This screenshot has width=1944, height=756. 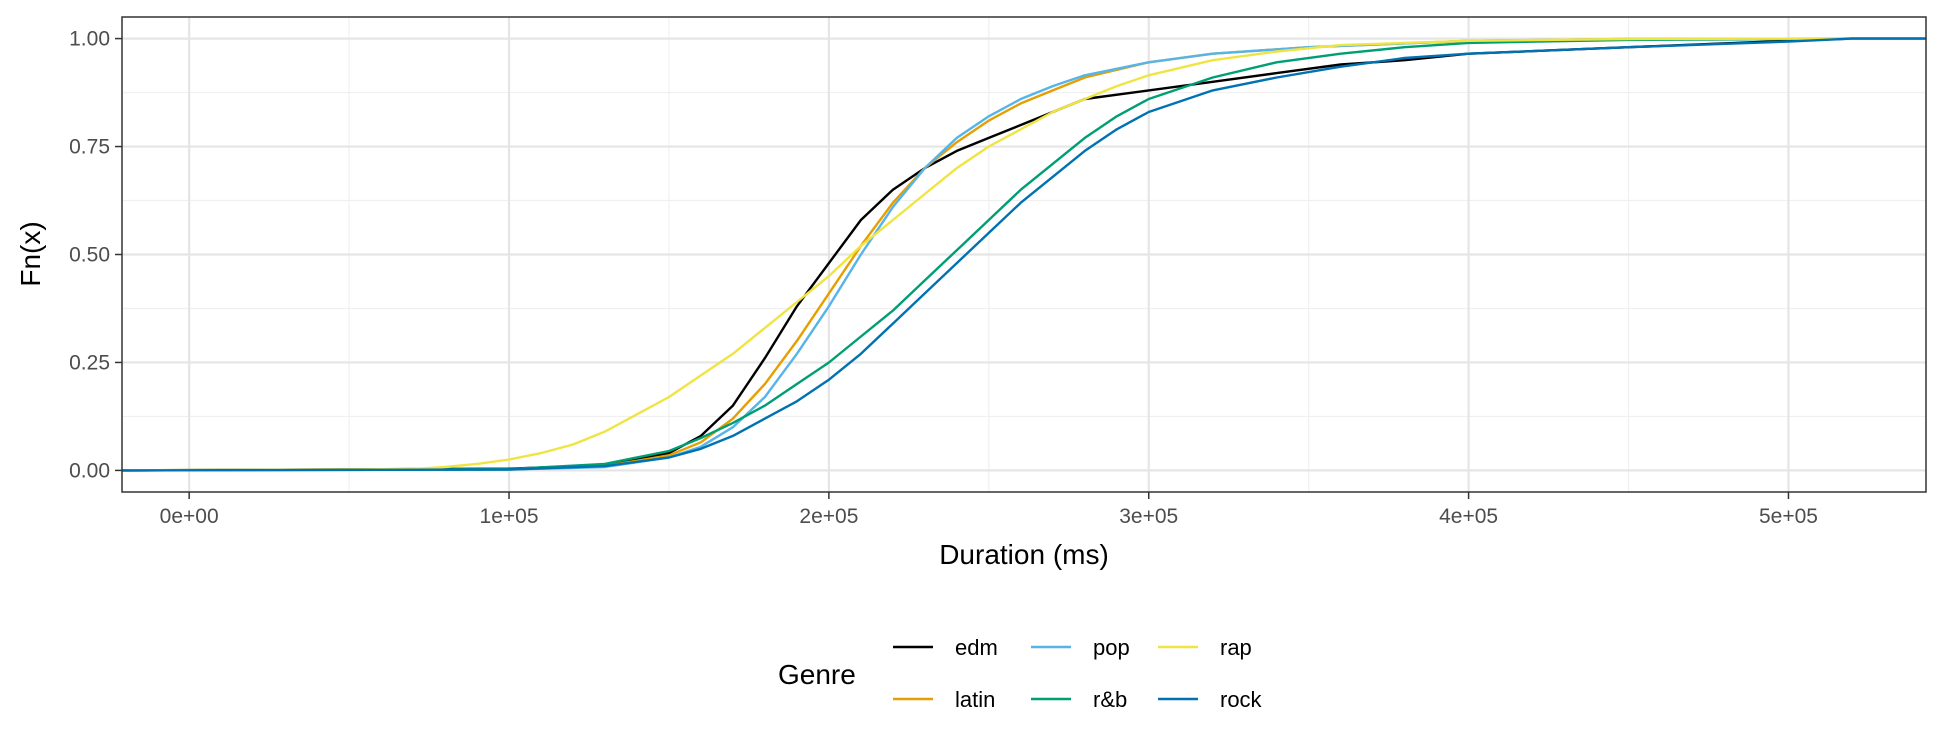 What do you see at coordinates (1241, 699) in the screenshot?
I see `legend-label-rock: rock` at bounding box center [1241, 699].